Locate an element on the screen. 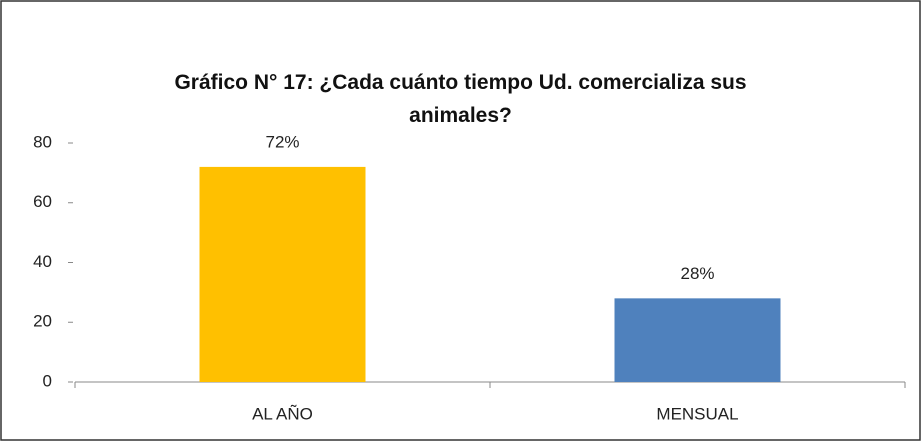  value-label: 28% is located at coordinates (697, 273).